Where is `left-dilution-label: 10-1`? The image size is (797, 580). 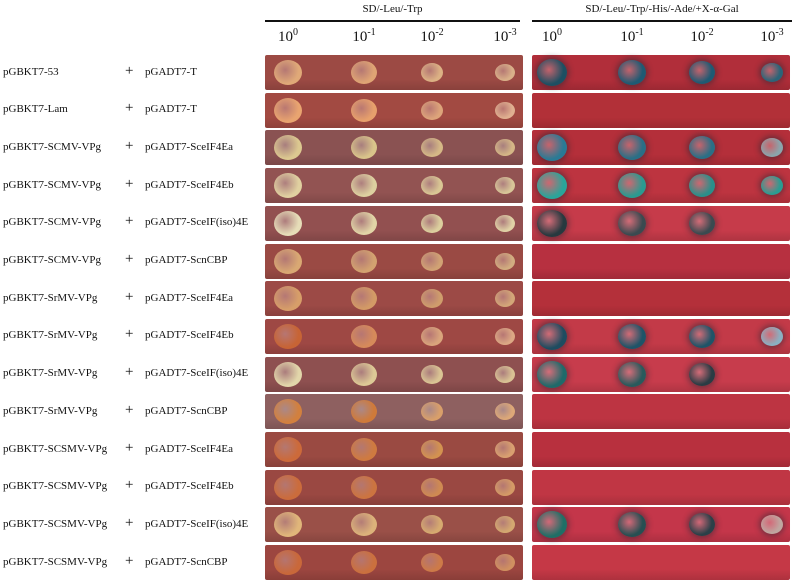
left-dilution-label: 10-1 is located at coordinates (364, 36).